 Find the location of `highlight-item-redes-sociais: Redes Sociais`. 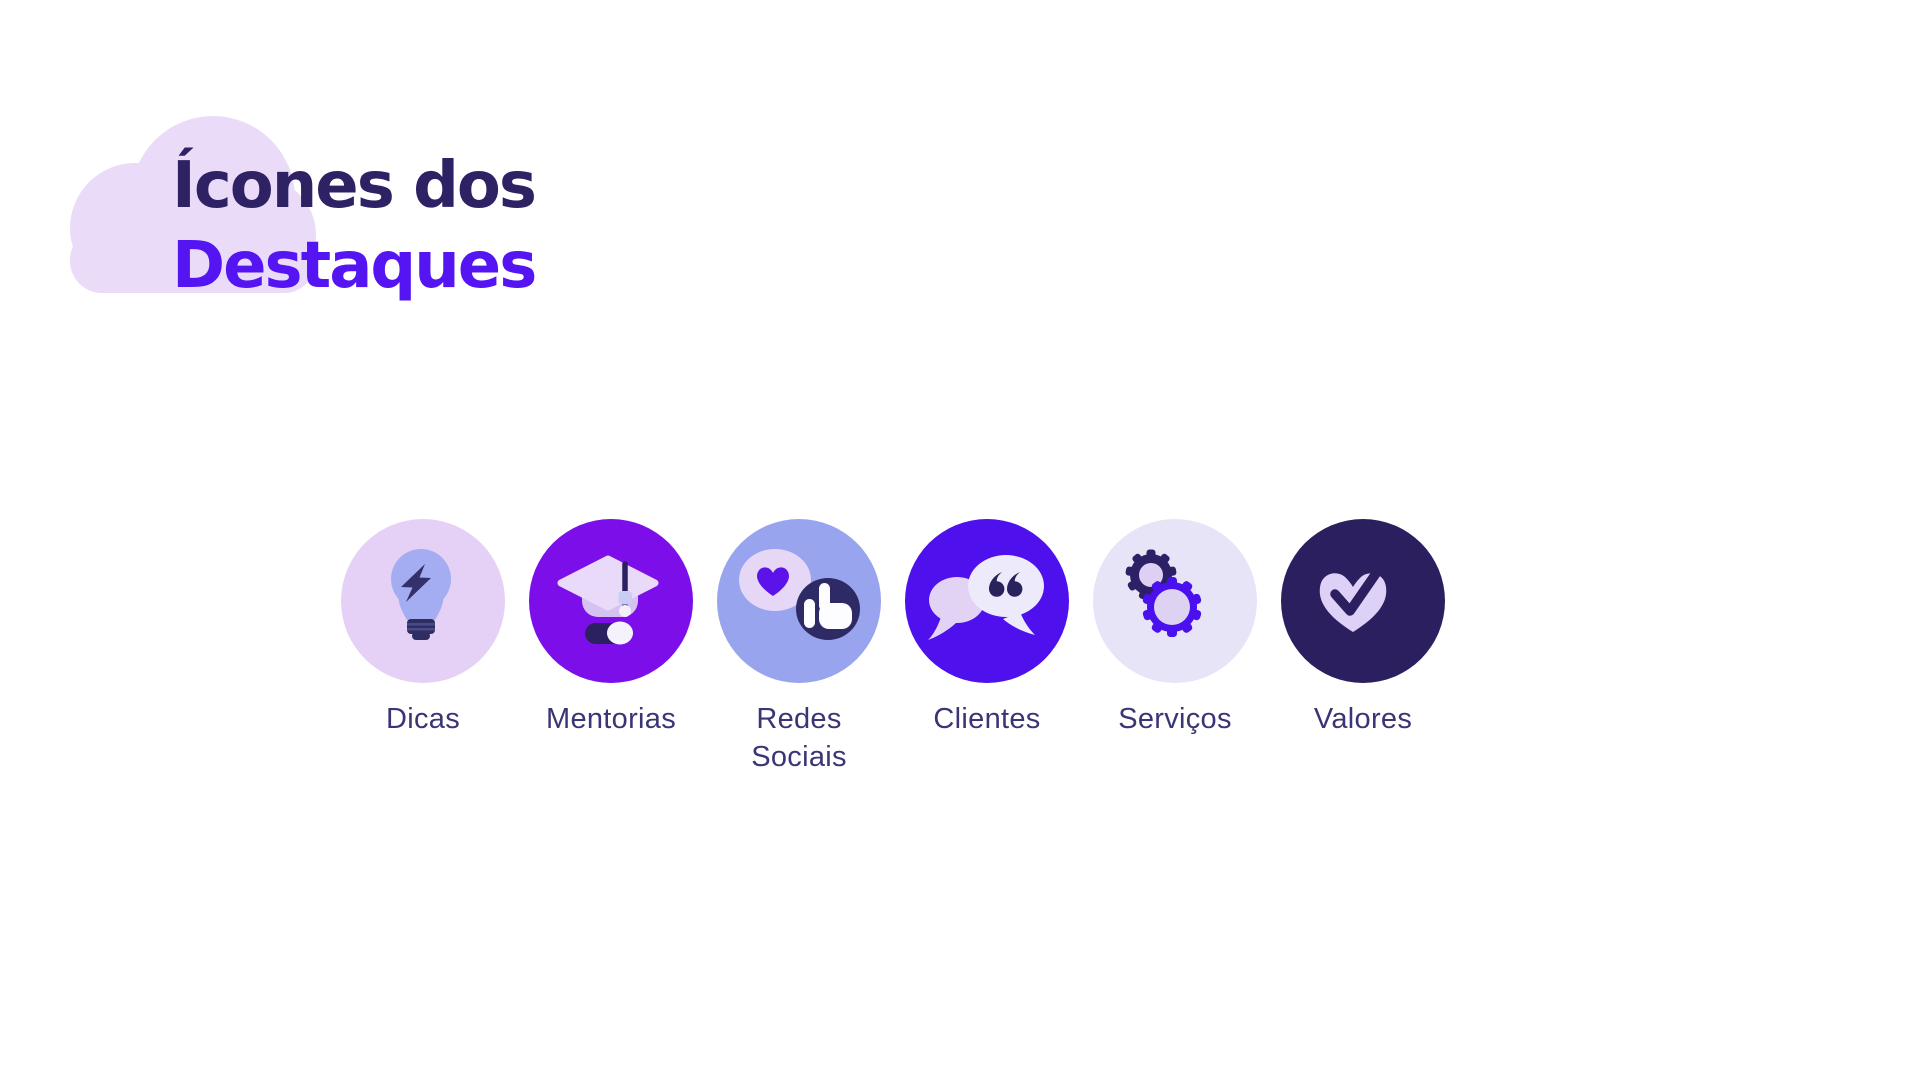

highlight-item-redes-sociais: Redes Sociais is located at coordinates (799, 647).